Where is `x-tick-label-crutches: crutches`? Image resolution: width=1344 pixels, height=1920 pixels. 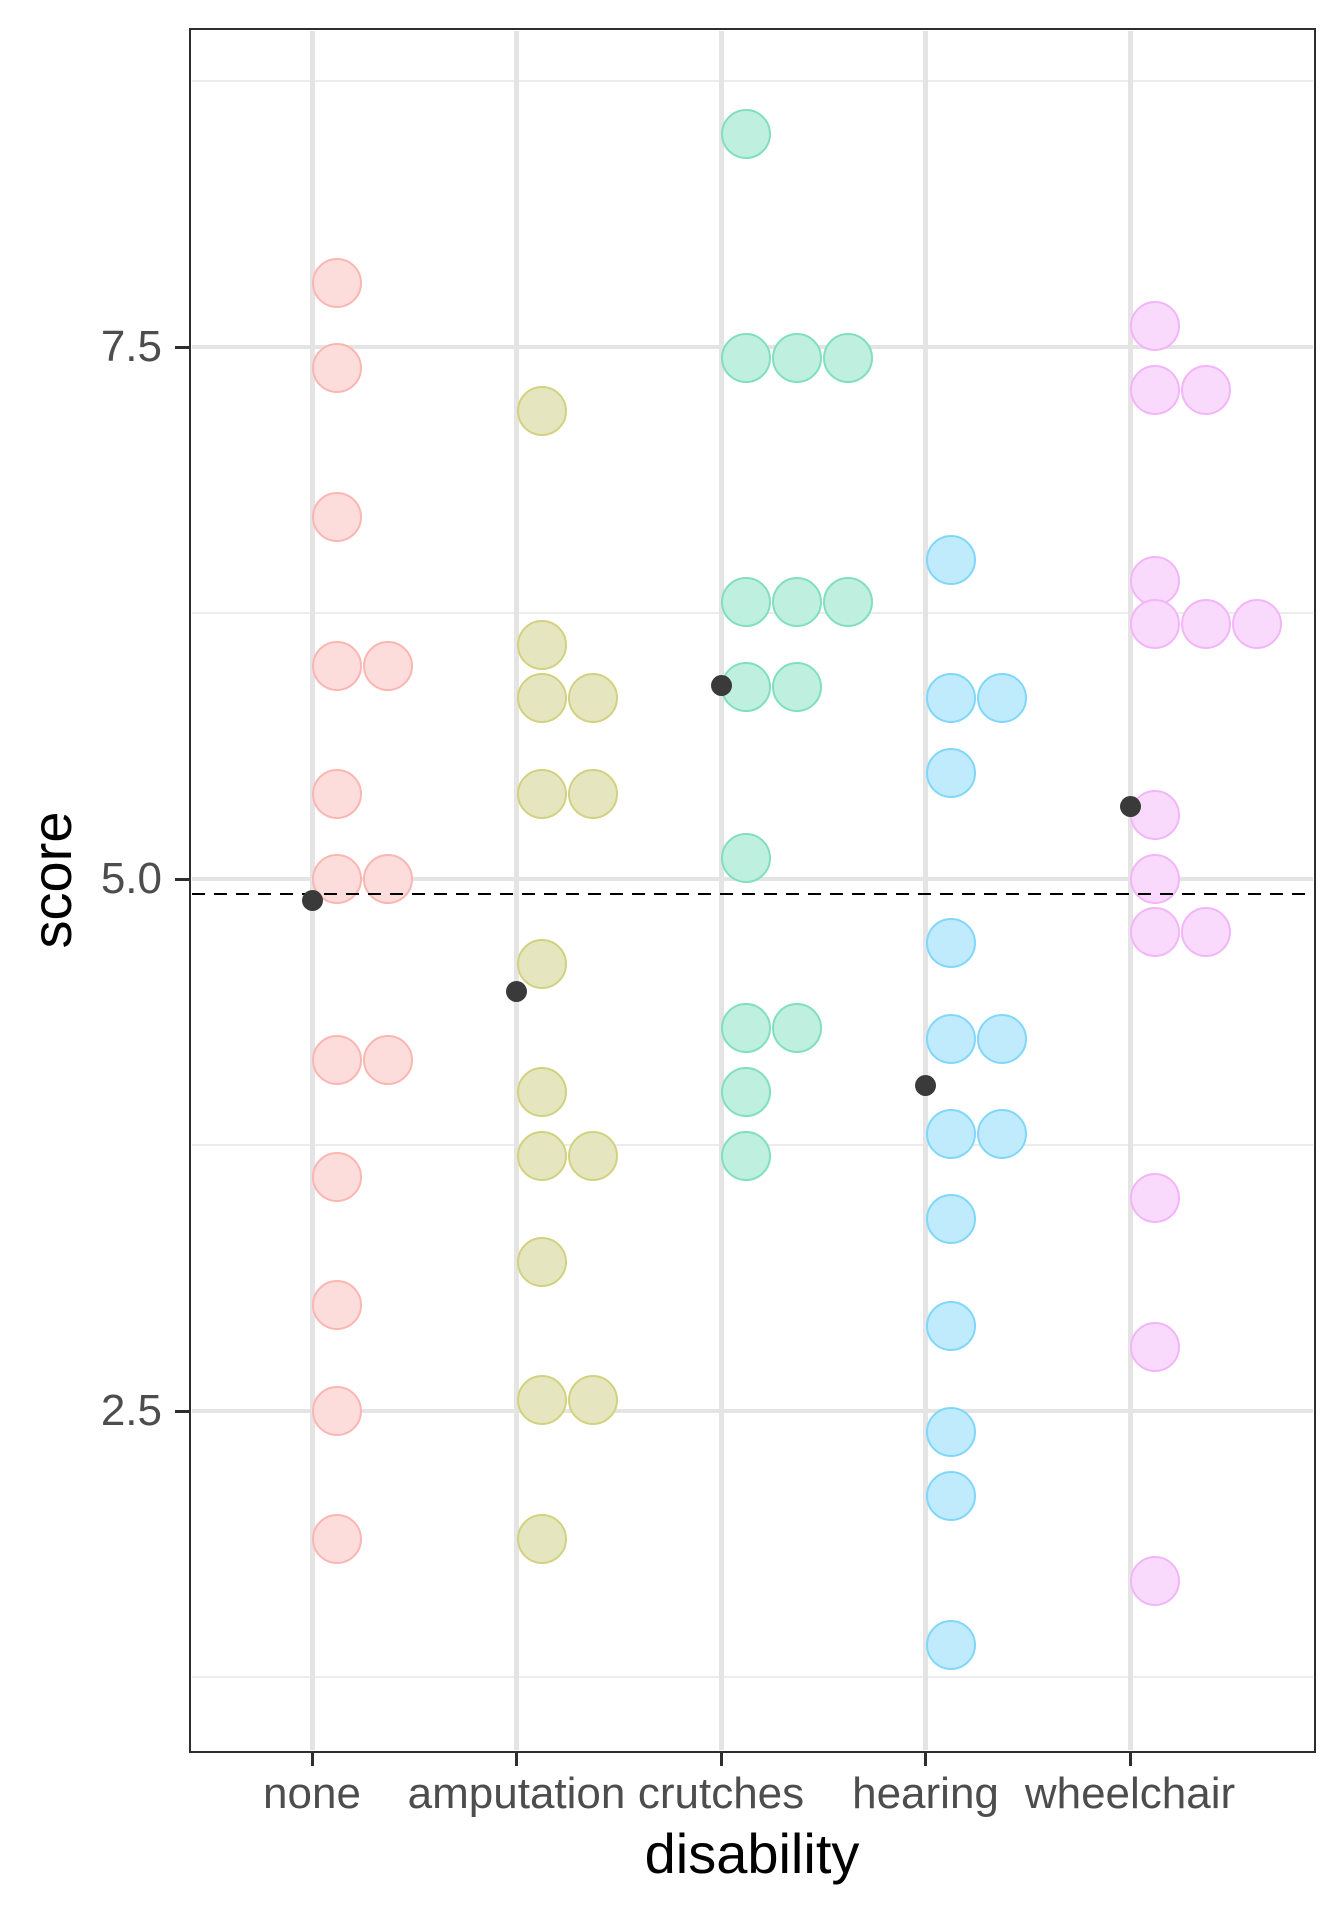 x-tick-label-crutches: crutches is located at coordinates (721, 1793).